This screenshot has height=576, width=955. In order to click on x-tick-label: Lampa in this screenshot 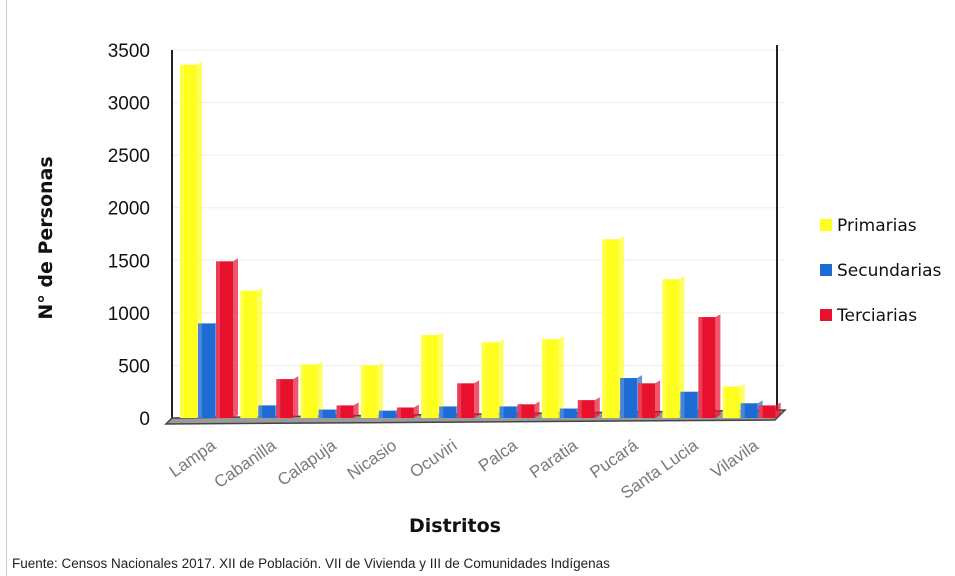, I will do `click(193, 458)`.